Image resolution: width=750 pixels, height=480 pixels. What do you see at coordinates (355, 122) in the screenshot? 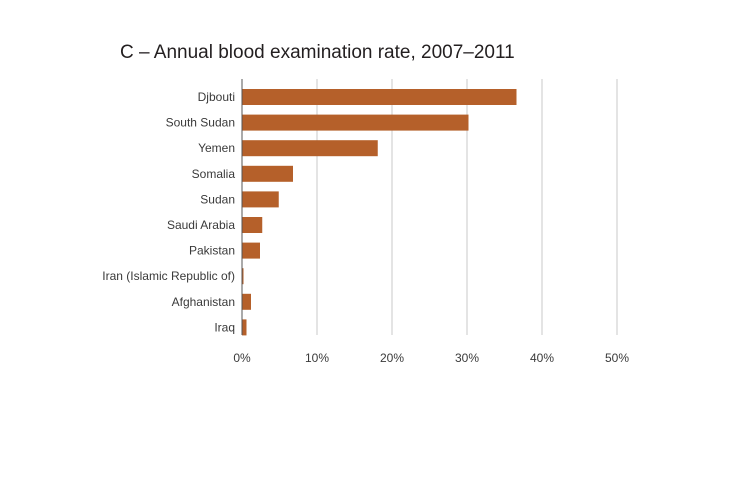
I see `bar-south-sudan` at bounding box center [355, 122].